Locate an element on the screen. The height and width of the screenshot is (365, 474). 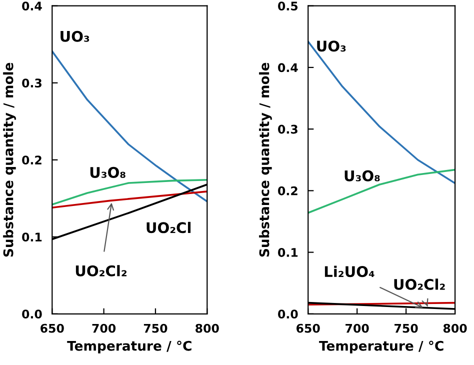
annotation: UO₂Cl is located at coordinates (168, 228).